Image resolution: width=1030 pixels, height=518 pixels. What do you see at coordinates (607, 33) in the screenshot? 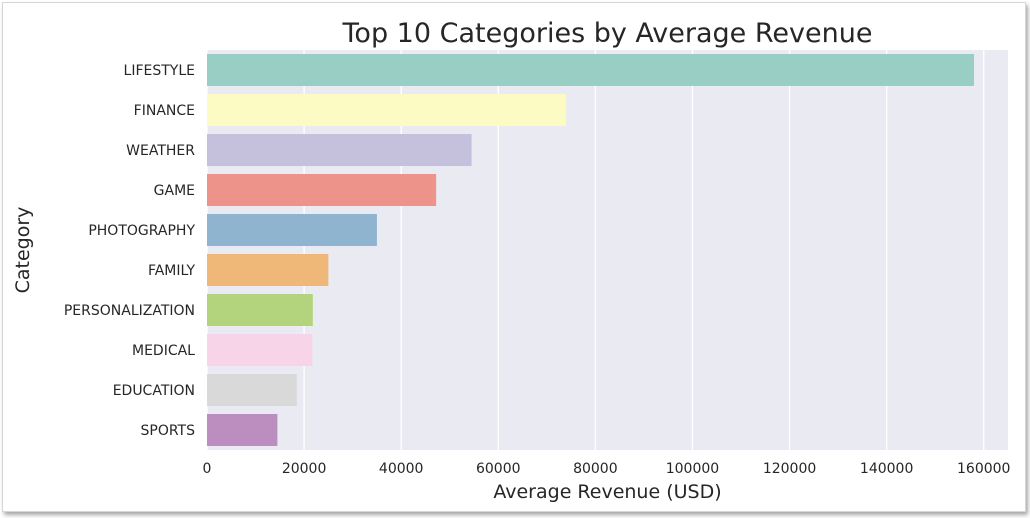
I see `chart-title: Top 10 Categories by Average Revenue` at bounding box center [607, 33].